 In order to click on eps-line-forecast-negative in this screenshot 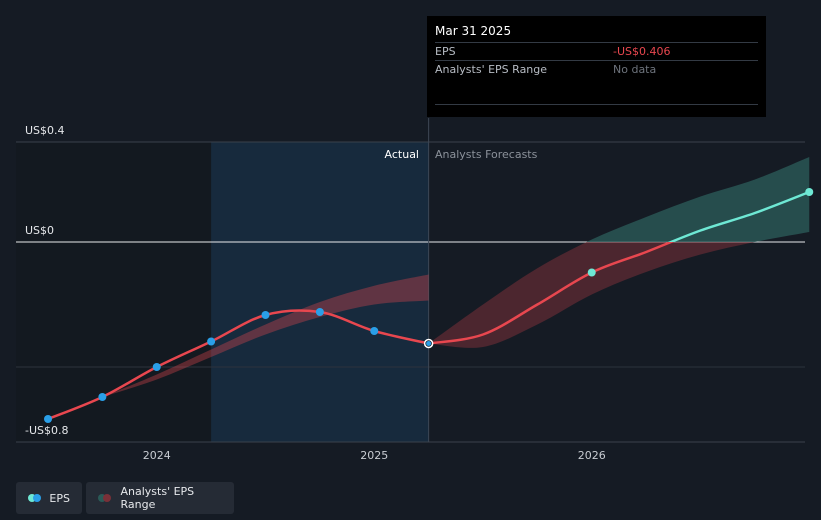, I will do `click(551, 293)`.